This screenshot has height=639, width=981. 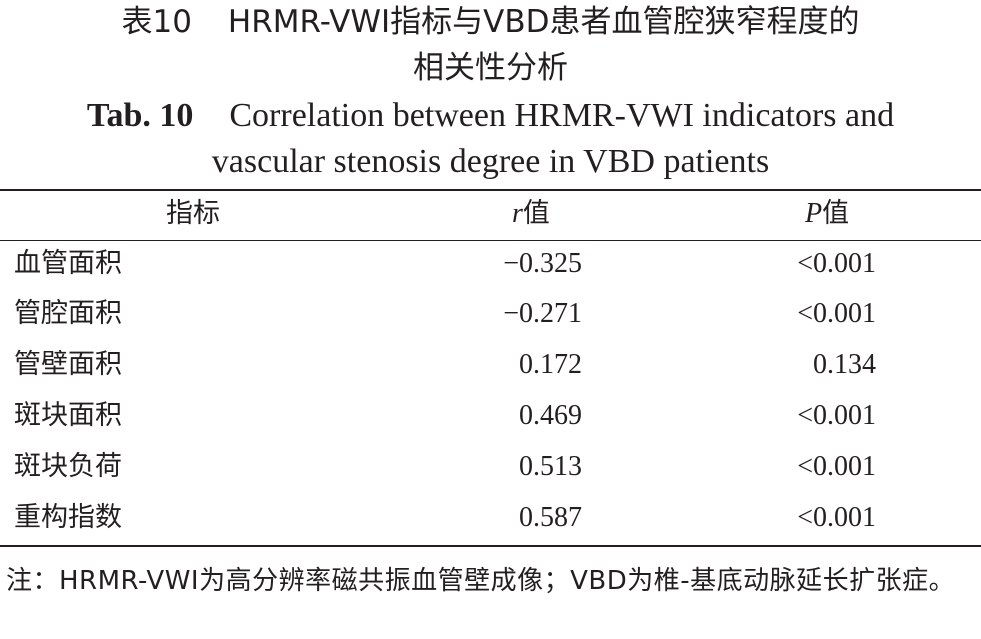 I want to click on row-p-value: 0.134, so click(x=844, y=364).